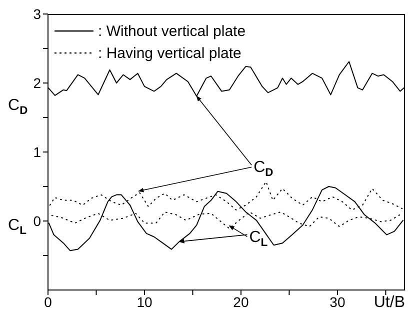 Image resolution: width=415 pixels, height=319 pixels. What do you see at coordinates (37, 14) in the screenshot?
I see `y-tick-label: 3` at bounding box center [37, 14].